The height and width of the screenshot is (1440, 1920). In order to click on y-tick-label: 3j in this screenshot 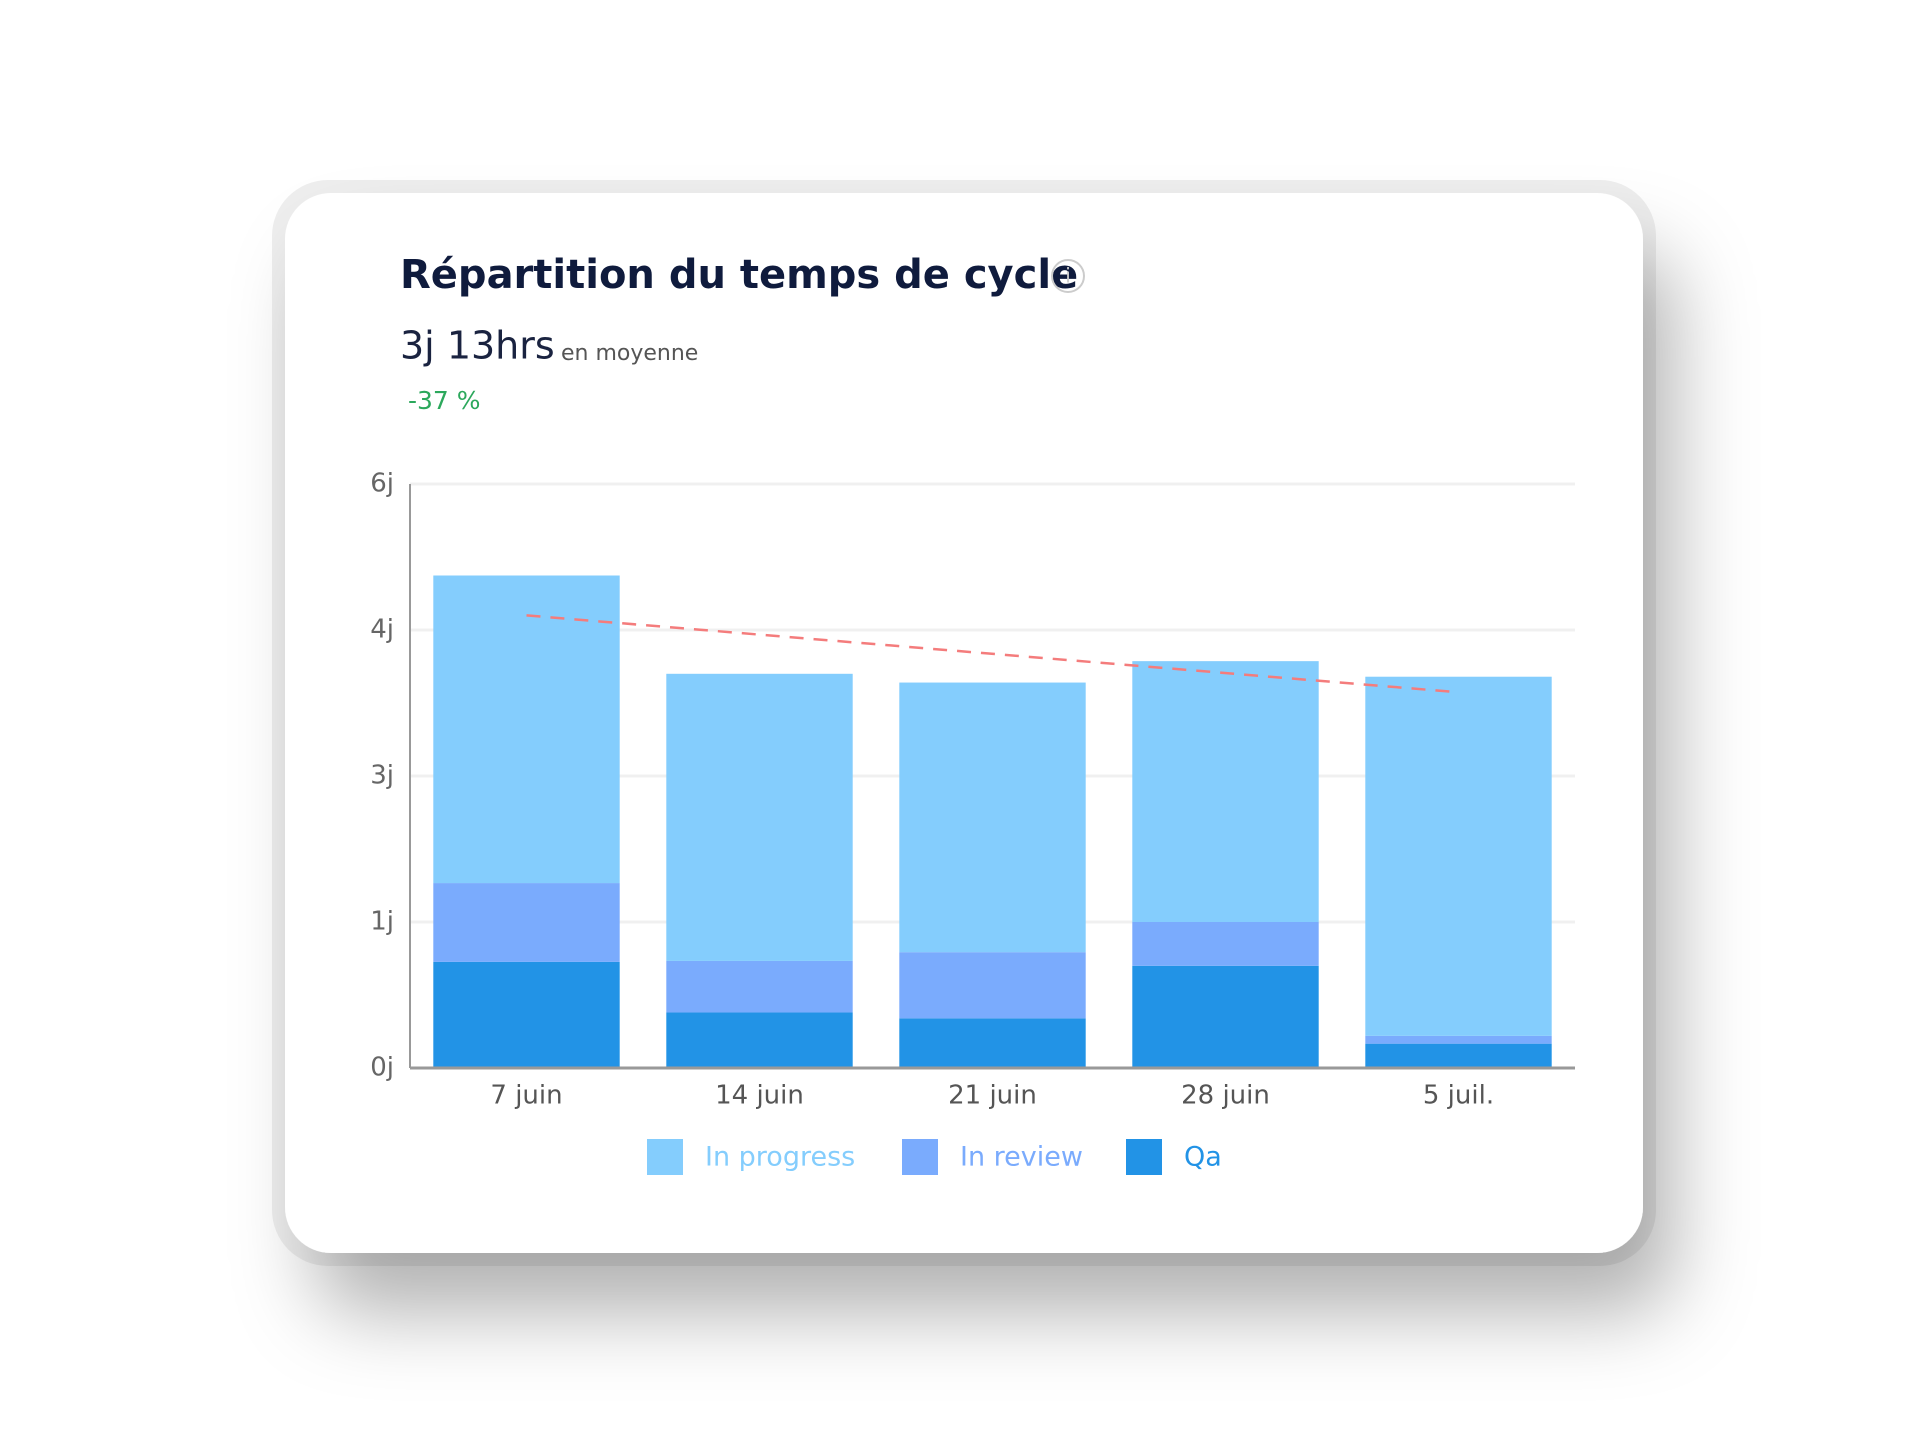, I will do `click(382, 776)`.